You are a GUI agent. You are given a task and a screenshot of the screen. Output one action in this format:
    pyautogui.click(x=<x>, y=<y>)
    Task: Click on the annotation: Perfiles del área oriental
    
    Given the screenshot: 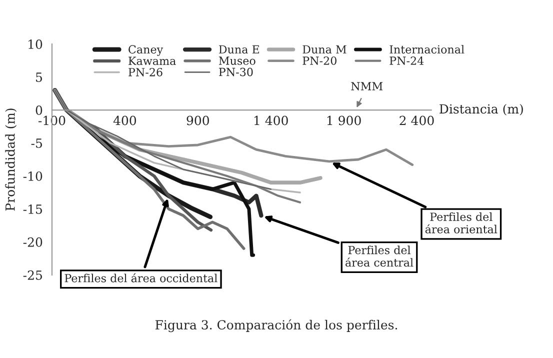 What is the action you would take?
    pyautogui.click(x=461, y=223)
    